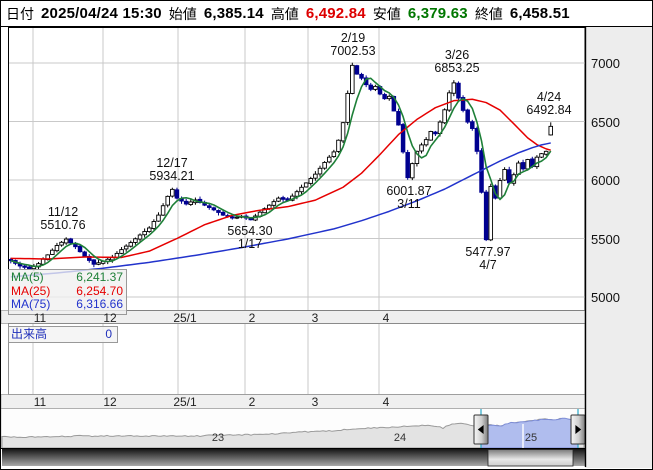 Image resolution: width=653 pixels, height=470 pixels. Describe the element at coordinates (172, 169) in the screenshot. I see `price-annotation: 12/17 5934.21` at that location.